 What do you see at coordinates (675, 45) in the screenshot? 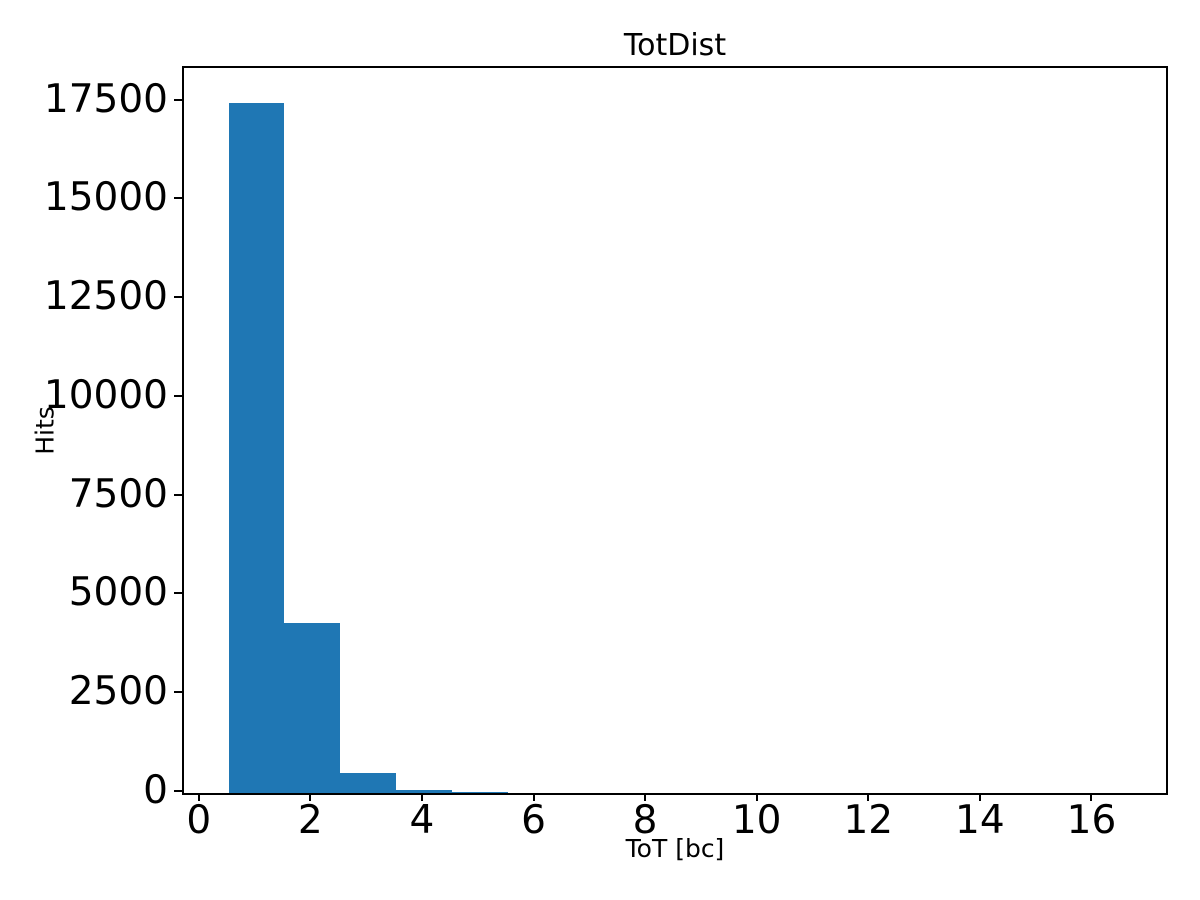
I see `chart-title: TotDist` at bounding box center [675, 45].